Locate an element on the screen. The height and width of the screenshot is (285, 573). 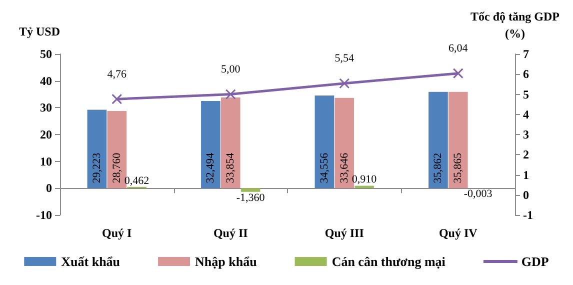
y2-axis-title: Tốc độ tăng GDP (%) is located at coordinates (515, 25).